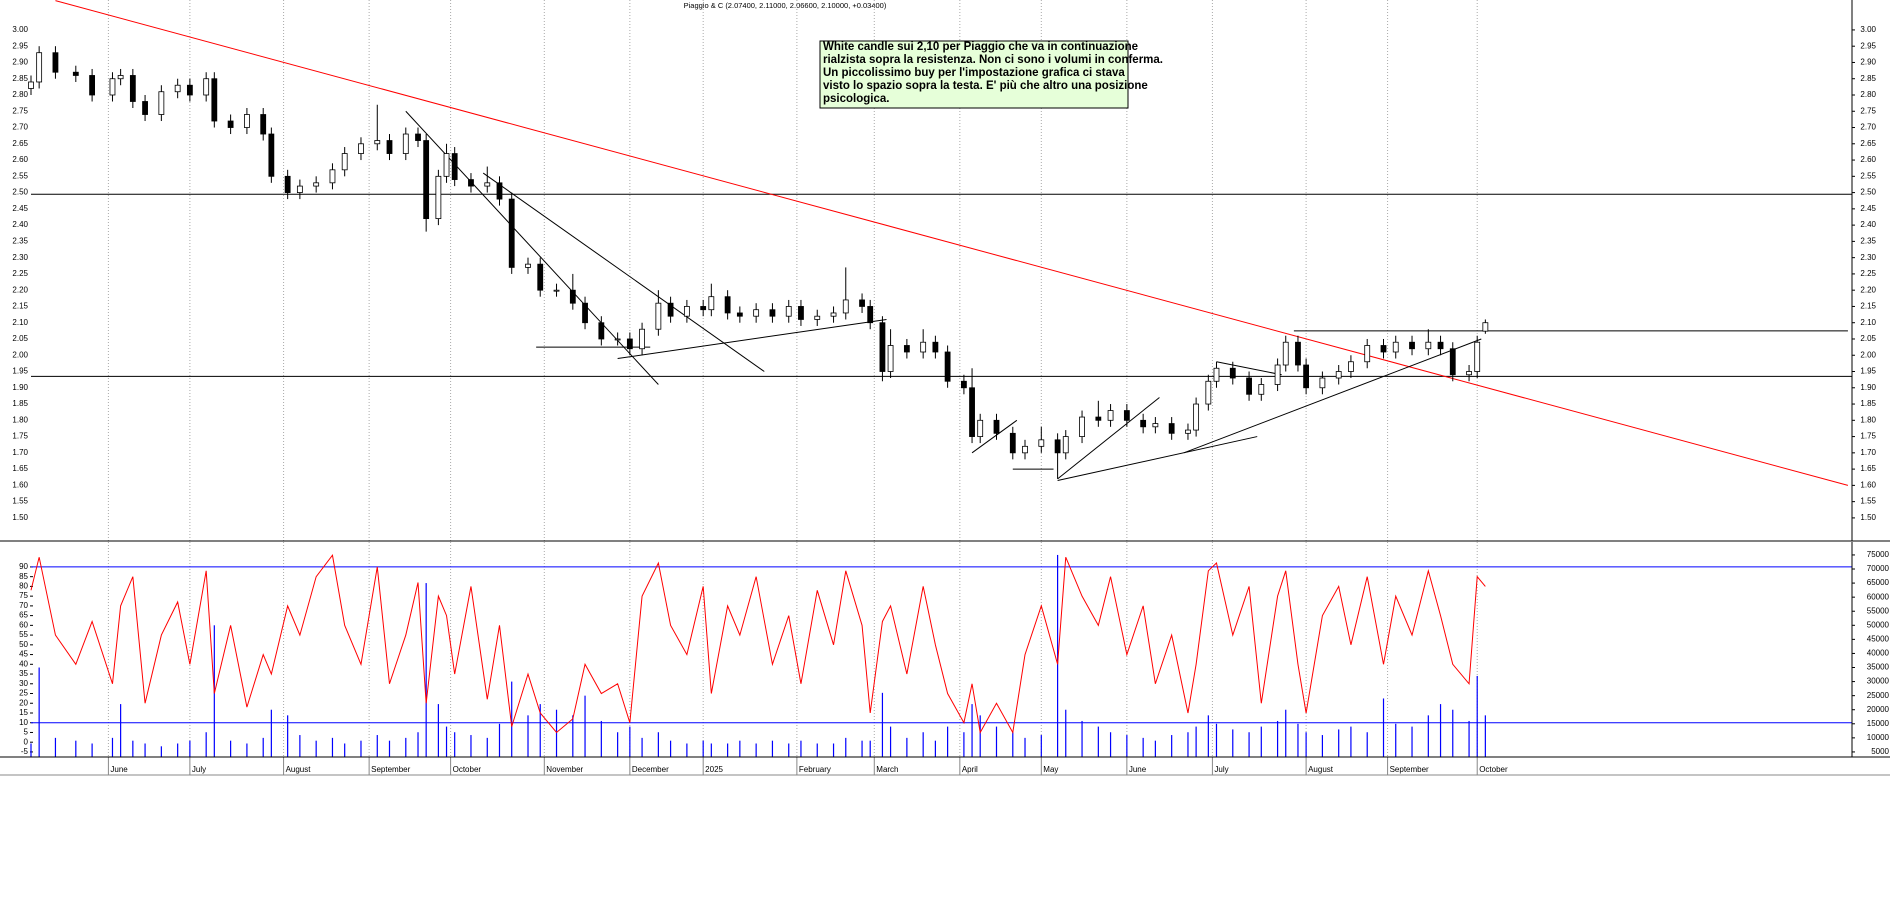  Describe the element at coordinates (1878, 596) in the screenshot. I see `y2-tick-label: 60000` at that location.